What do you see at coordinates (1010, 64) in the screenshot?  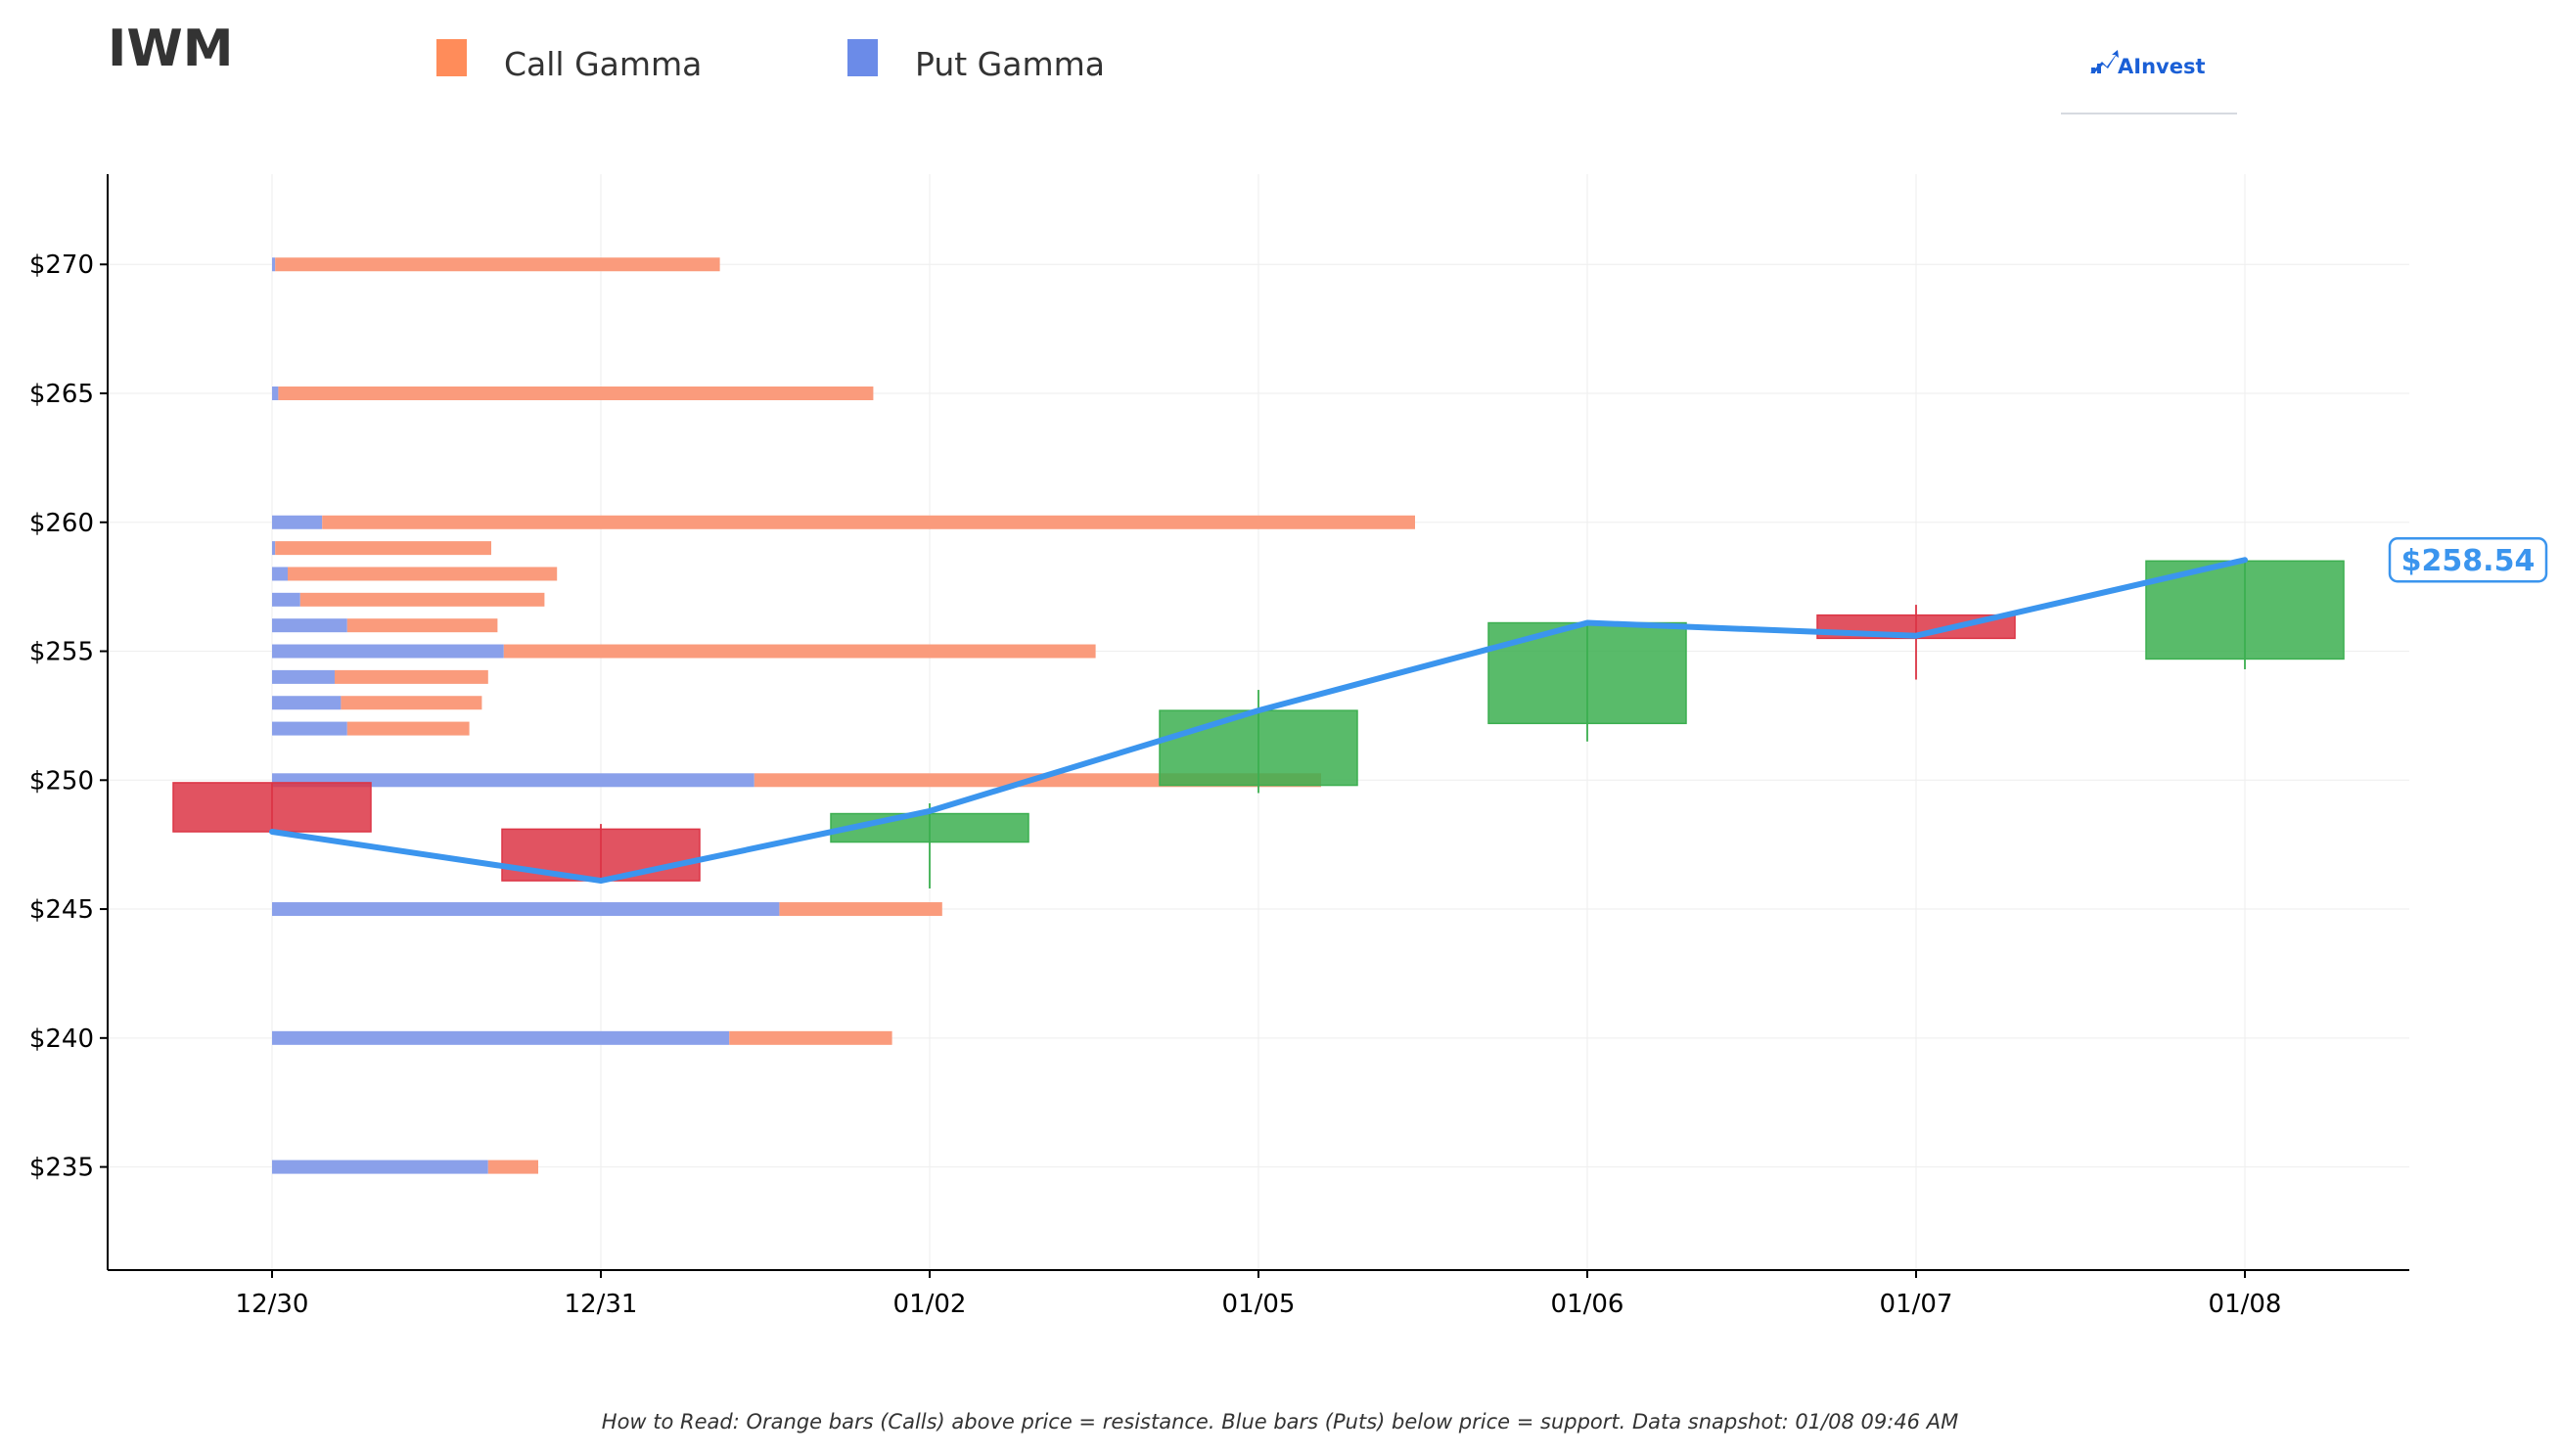 I see `legend-label-put: Put Gamma` at bounding box center [1010, 64].